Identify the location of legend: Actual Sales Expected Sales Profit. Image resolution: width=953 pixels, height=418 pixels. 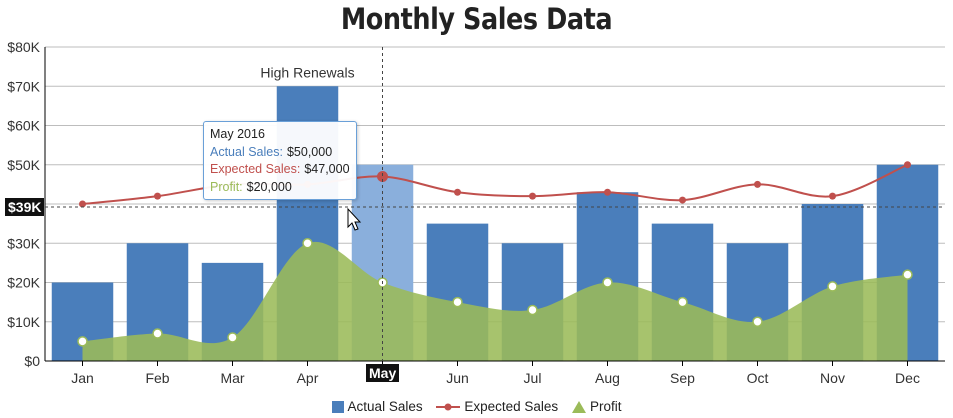
(476, 406).